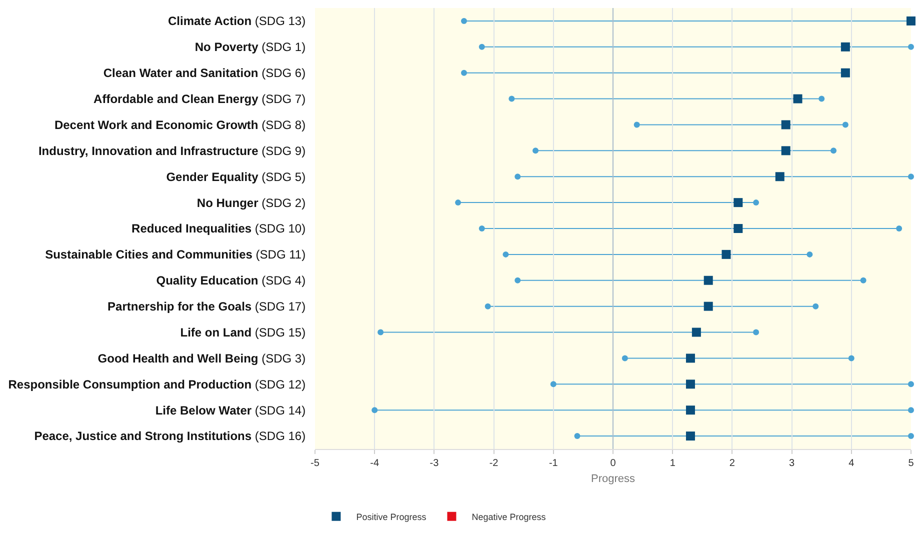 Image resolution: width=919 pixels, height=539 pixels. Describe the element at coordinates (613, 479) in the screenshot. I see `x-axis-title: Progress` at that location.